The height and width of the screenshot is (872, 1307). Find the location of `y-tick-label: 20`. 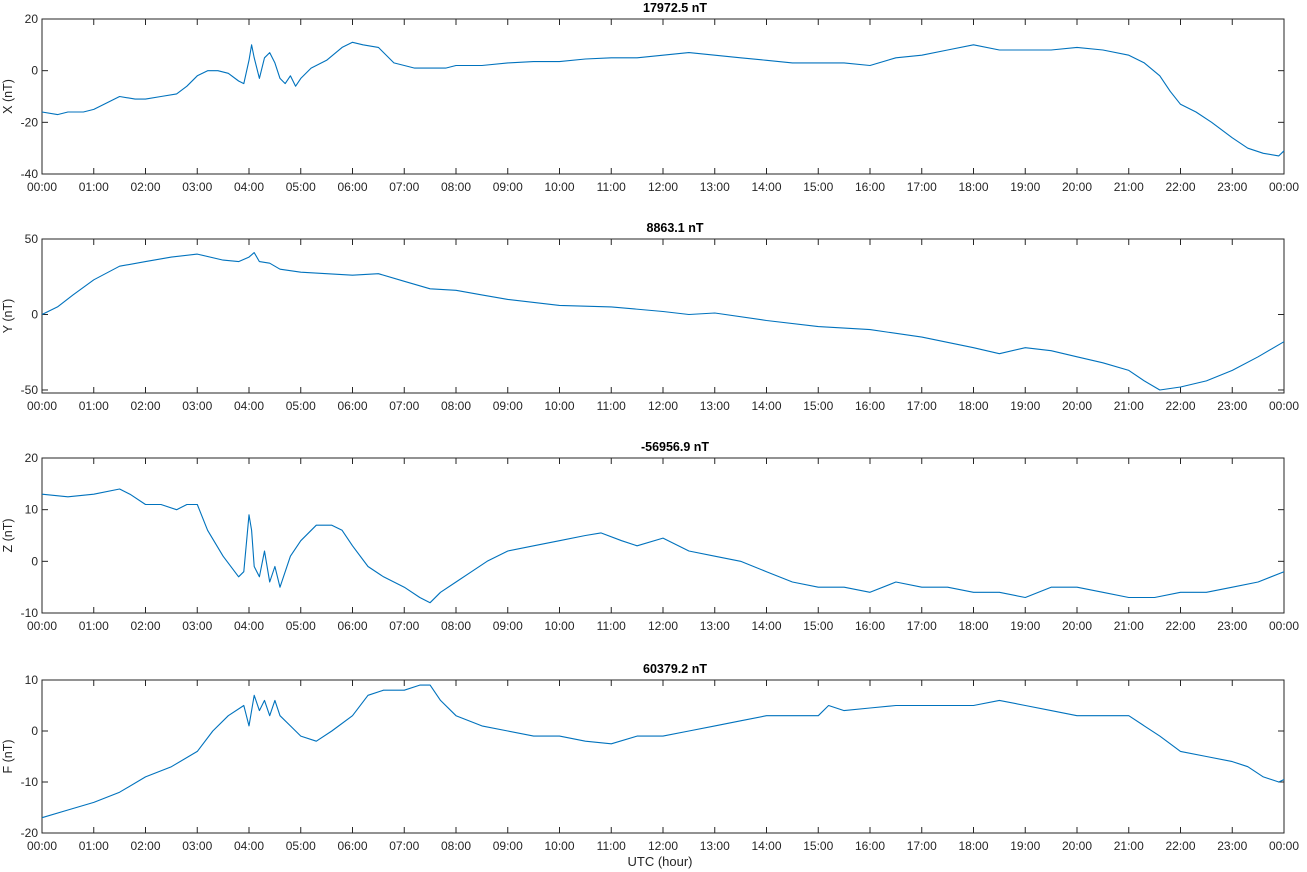

y-tick-label: 20 is located at coordinates (32, 458).